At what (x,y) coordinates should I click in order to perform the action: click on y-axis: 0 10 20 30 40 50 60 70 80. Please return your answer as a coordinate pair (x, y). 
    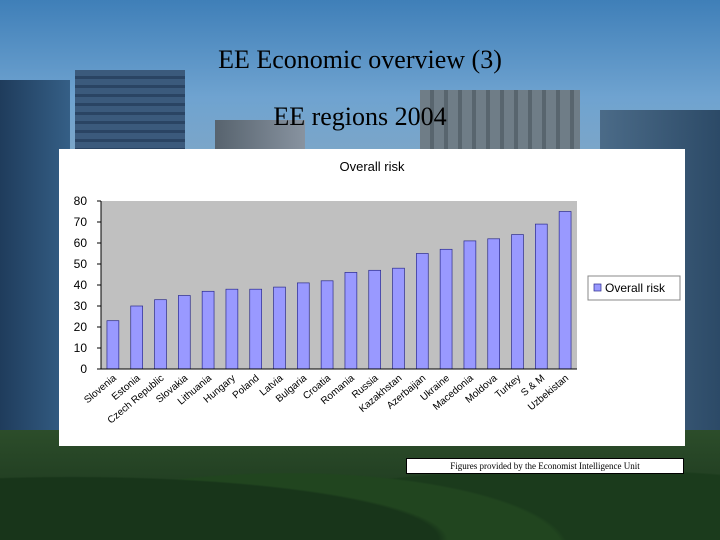
    Looking at the image, I should click on (88, 285).